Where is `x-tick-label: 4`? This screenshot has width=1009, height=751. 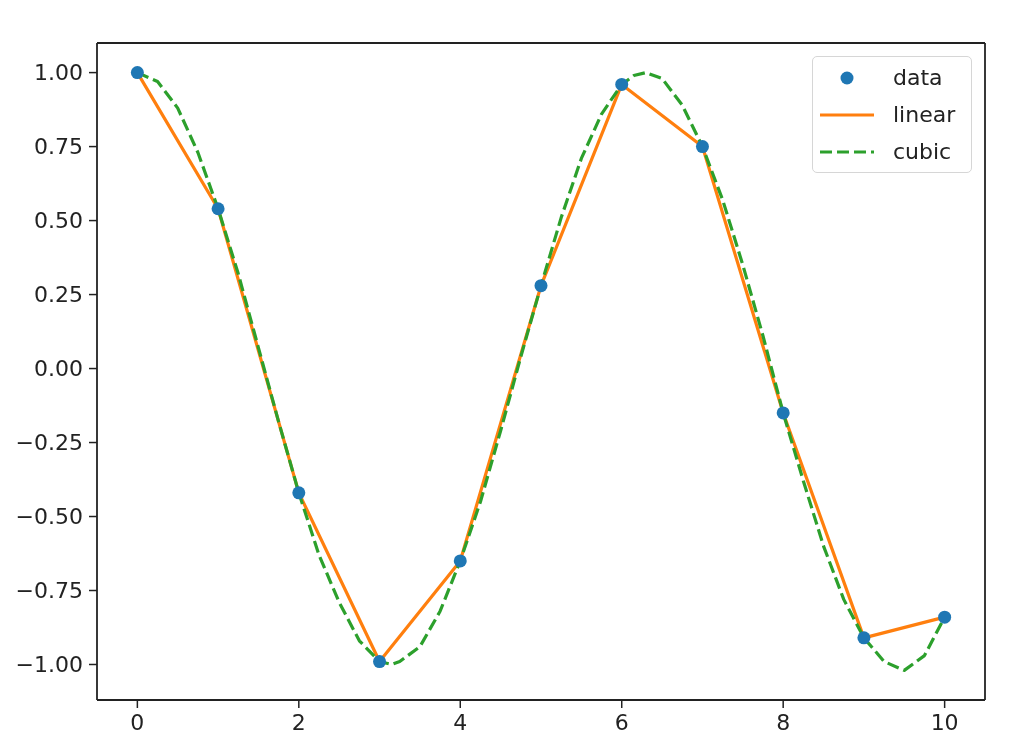
x-tick-label: 4 is located at coordinates (460, 722).